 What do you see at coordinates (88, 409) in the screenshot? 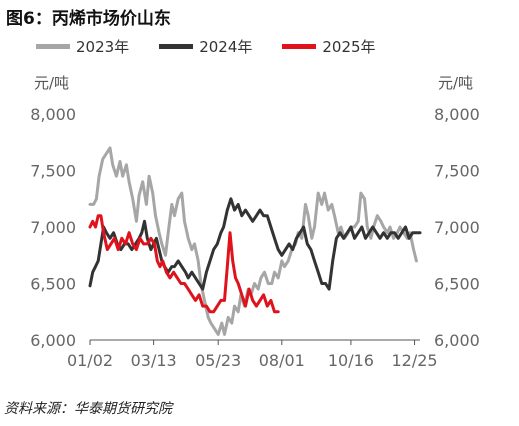
I see `source-note: 资料来源：华泰期货研究院` at bounding box center [88, 409].